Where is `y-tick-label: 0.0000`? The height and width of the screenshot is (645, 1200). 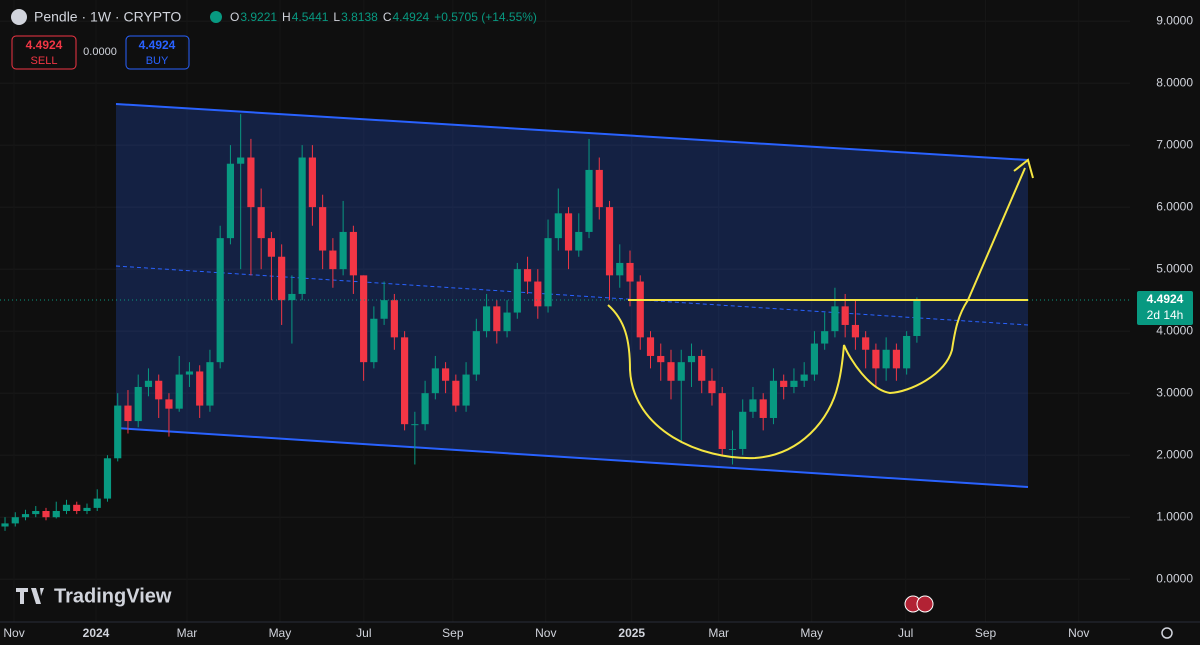 y-tick-label: 0.0000 is located at coordinates (1174, 578).